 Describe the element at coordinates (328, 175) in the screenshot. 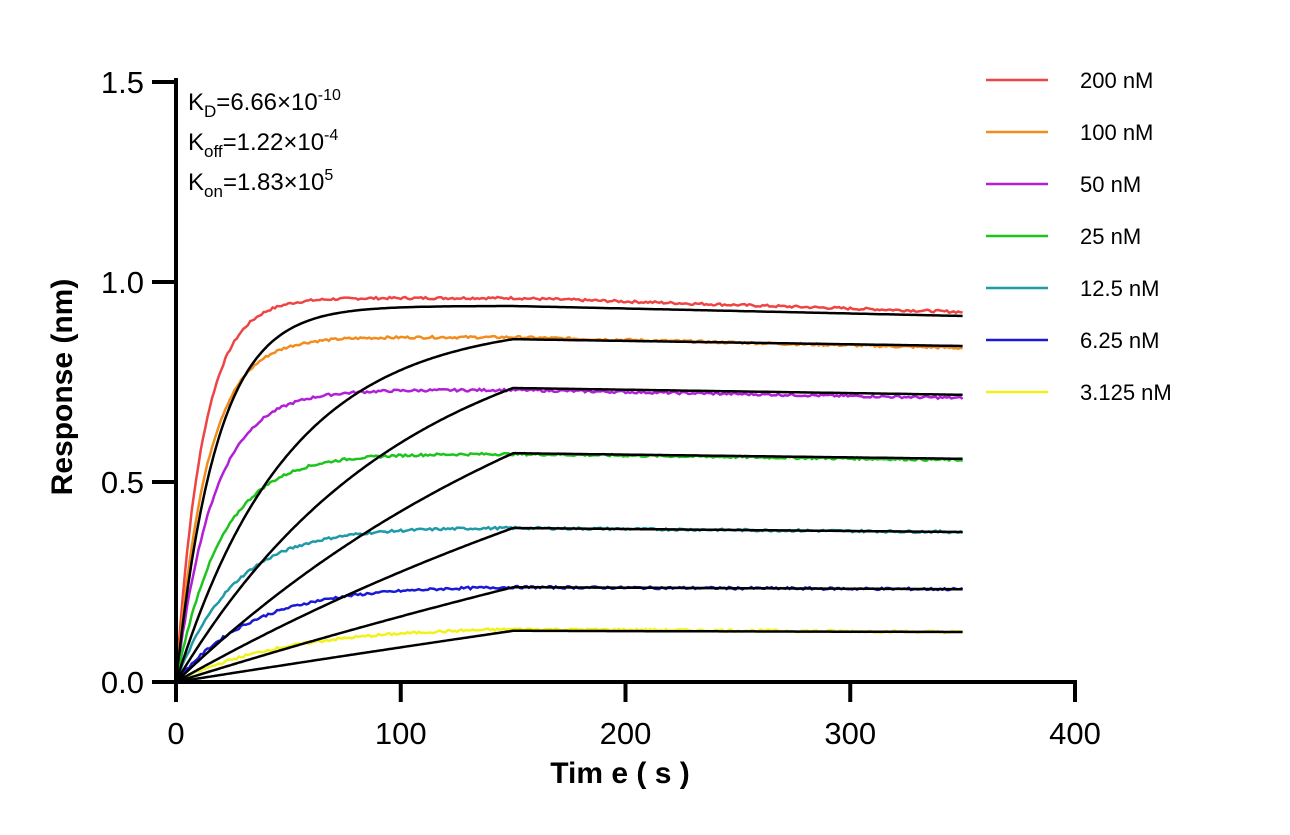

I see `kon-sup: 5` at that location.